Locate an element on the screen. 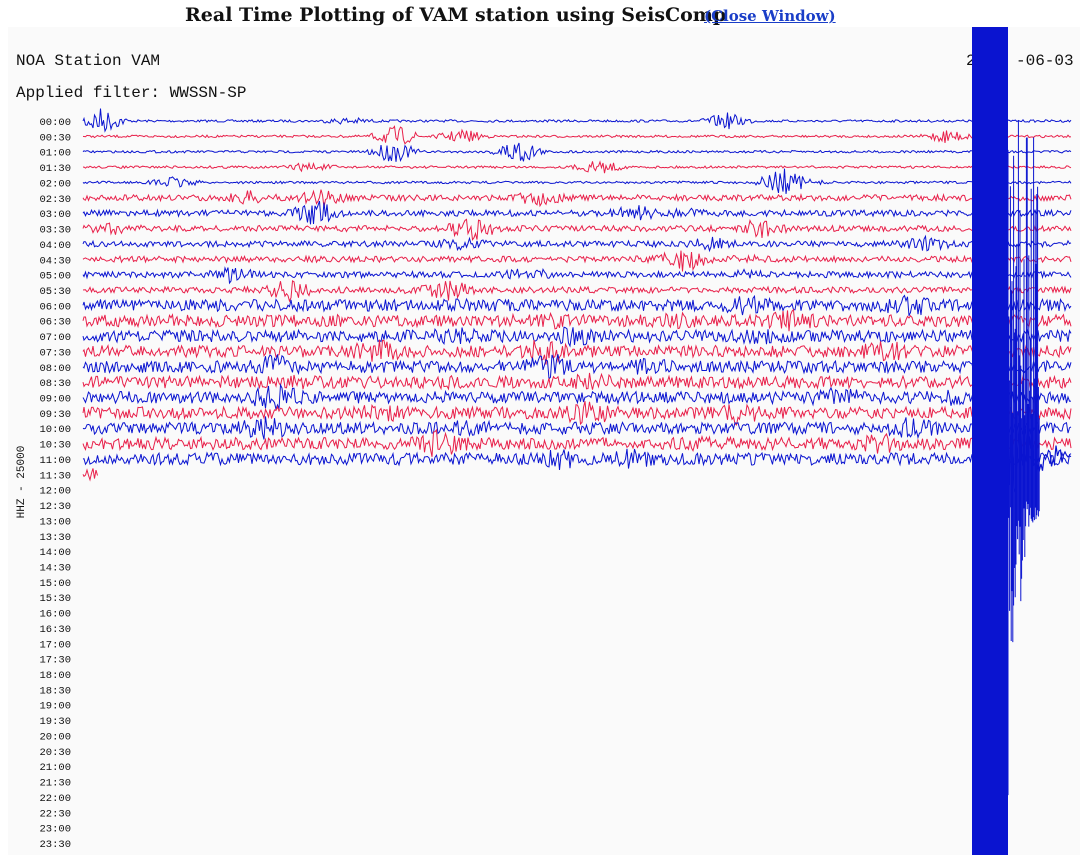 The image size is (1080, 855). saturated-block is located at coordinates (990, 441).